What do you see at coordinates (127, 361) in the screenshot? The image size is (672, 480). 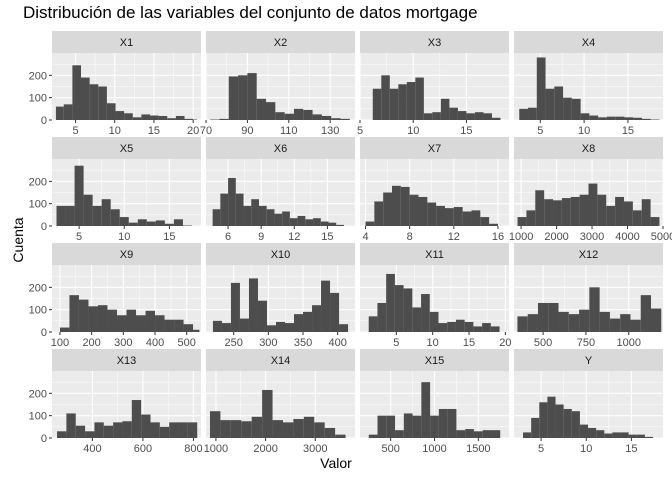 I see `facet-strip-label: X13` at bounding box center [127, 361].